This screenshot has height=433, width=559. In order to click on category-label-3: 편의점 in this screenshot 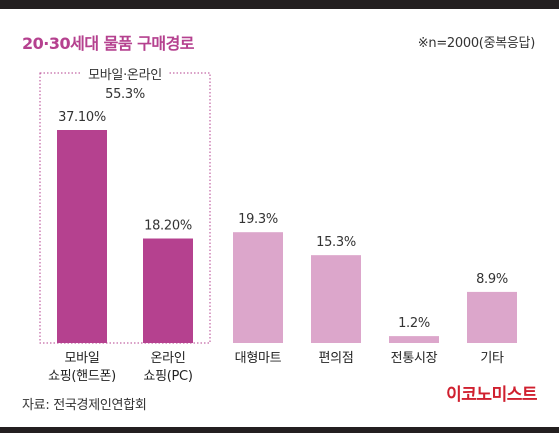, I will do `click(336, 358)`.